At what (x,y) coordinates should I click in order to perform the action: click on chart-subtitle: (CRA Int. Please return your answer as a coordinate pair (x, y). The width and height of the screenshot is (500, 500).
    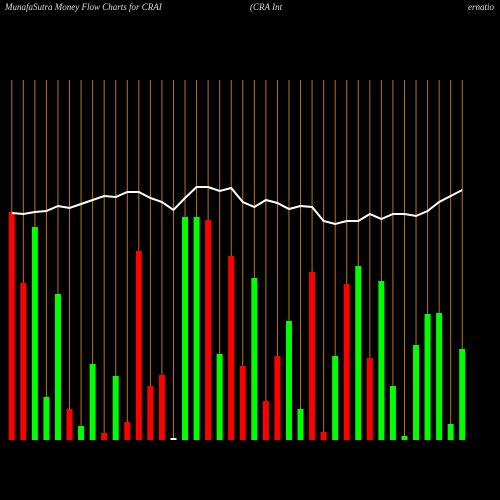
    Looking at the image, I should click on (266, 7).